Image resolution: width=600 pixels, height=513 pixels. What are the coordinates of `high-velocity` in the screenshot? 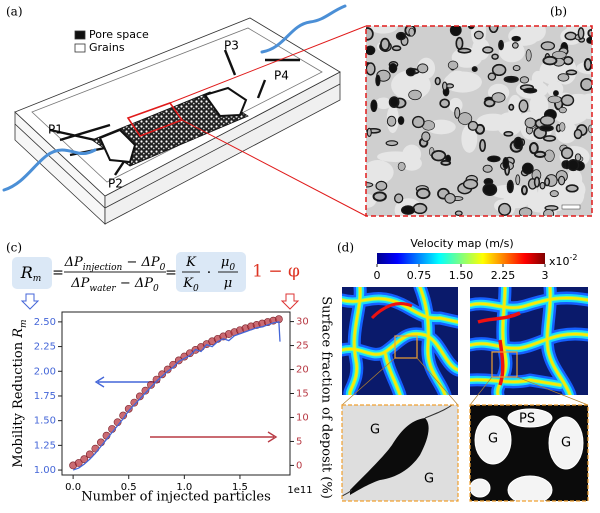 It's located at (391, 311).